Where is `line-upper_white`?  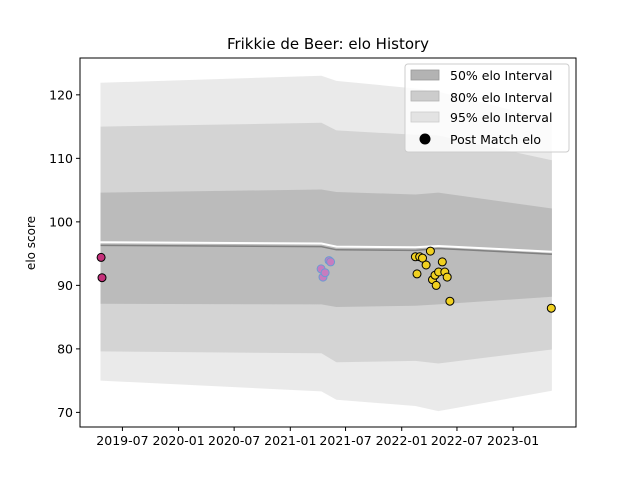
line-upper_white is located at coordinates (326, 247).